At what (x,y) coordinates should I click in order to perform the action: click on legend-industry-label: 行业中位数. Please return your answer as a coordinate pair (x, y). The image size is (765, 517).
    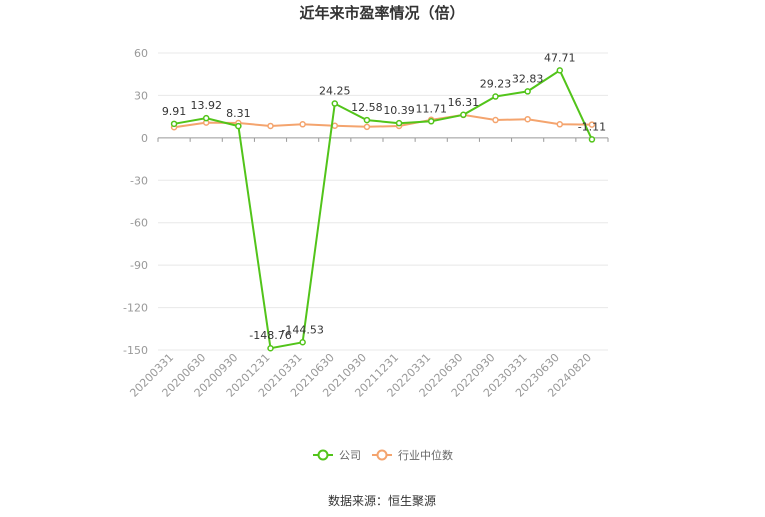
    Looking at the image, I should click on (425, 455).